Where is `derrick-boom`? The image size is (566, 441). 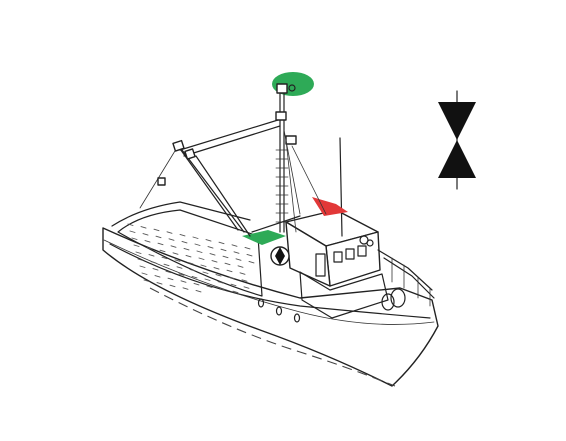 derrick-boom is located at coordinates (229, 135).